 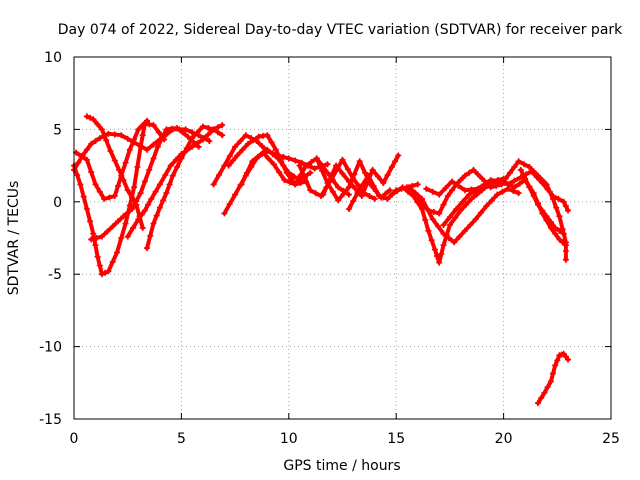 What do you see at coordinates (289, 439) in the screenshot?
I see `x-tick-label: 10` at bounding box center [289, 439].